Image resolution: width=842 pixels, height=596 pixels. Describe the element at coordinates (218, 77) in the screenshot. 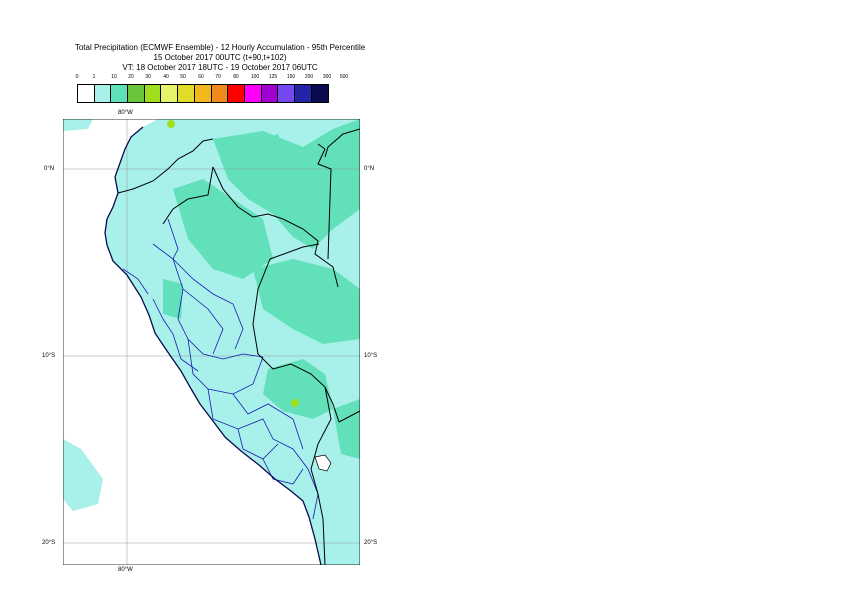

I see `legend-label: 70` at that location.